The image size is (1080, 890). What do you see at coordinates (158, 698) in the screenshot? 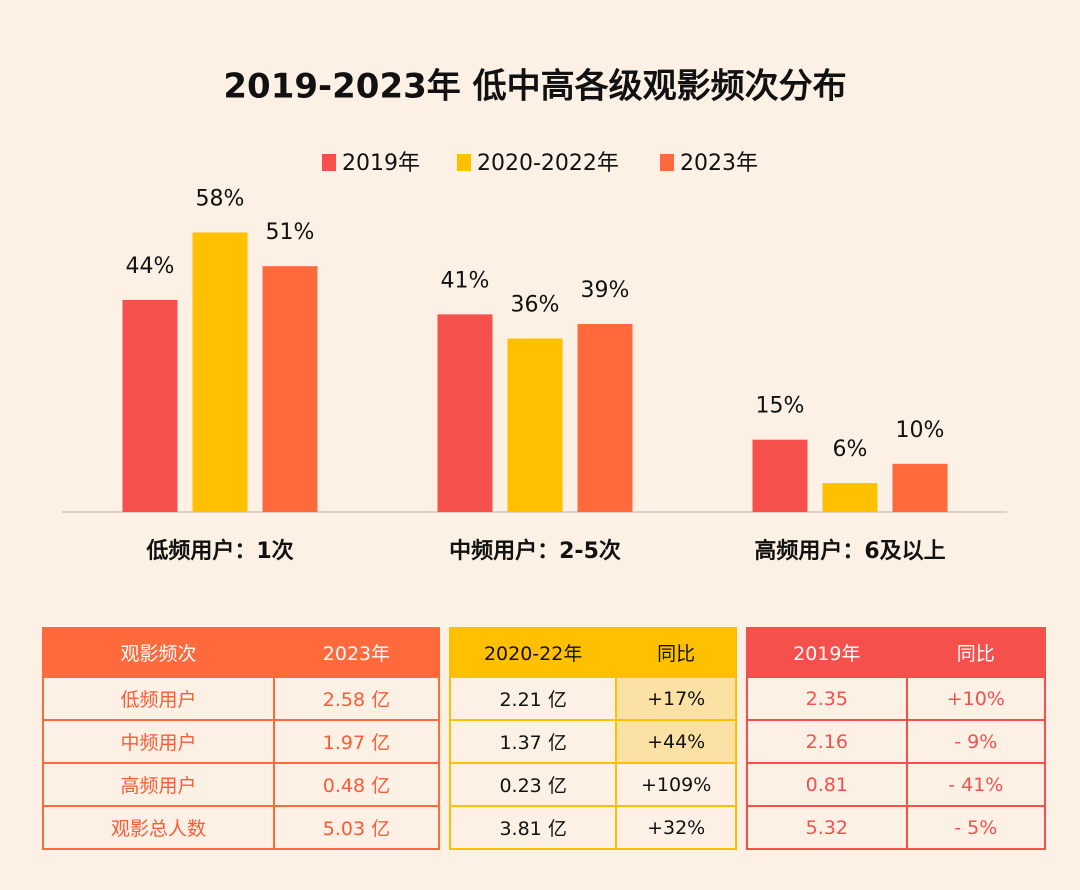
I see `table-cell: 低频用户` at bounding box center [158, 698].